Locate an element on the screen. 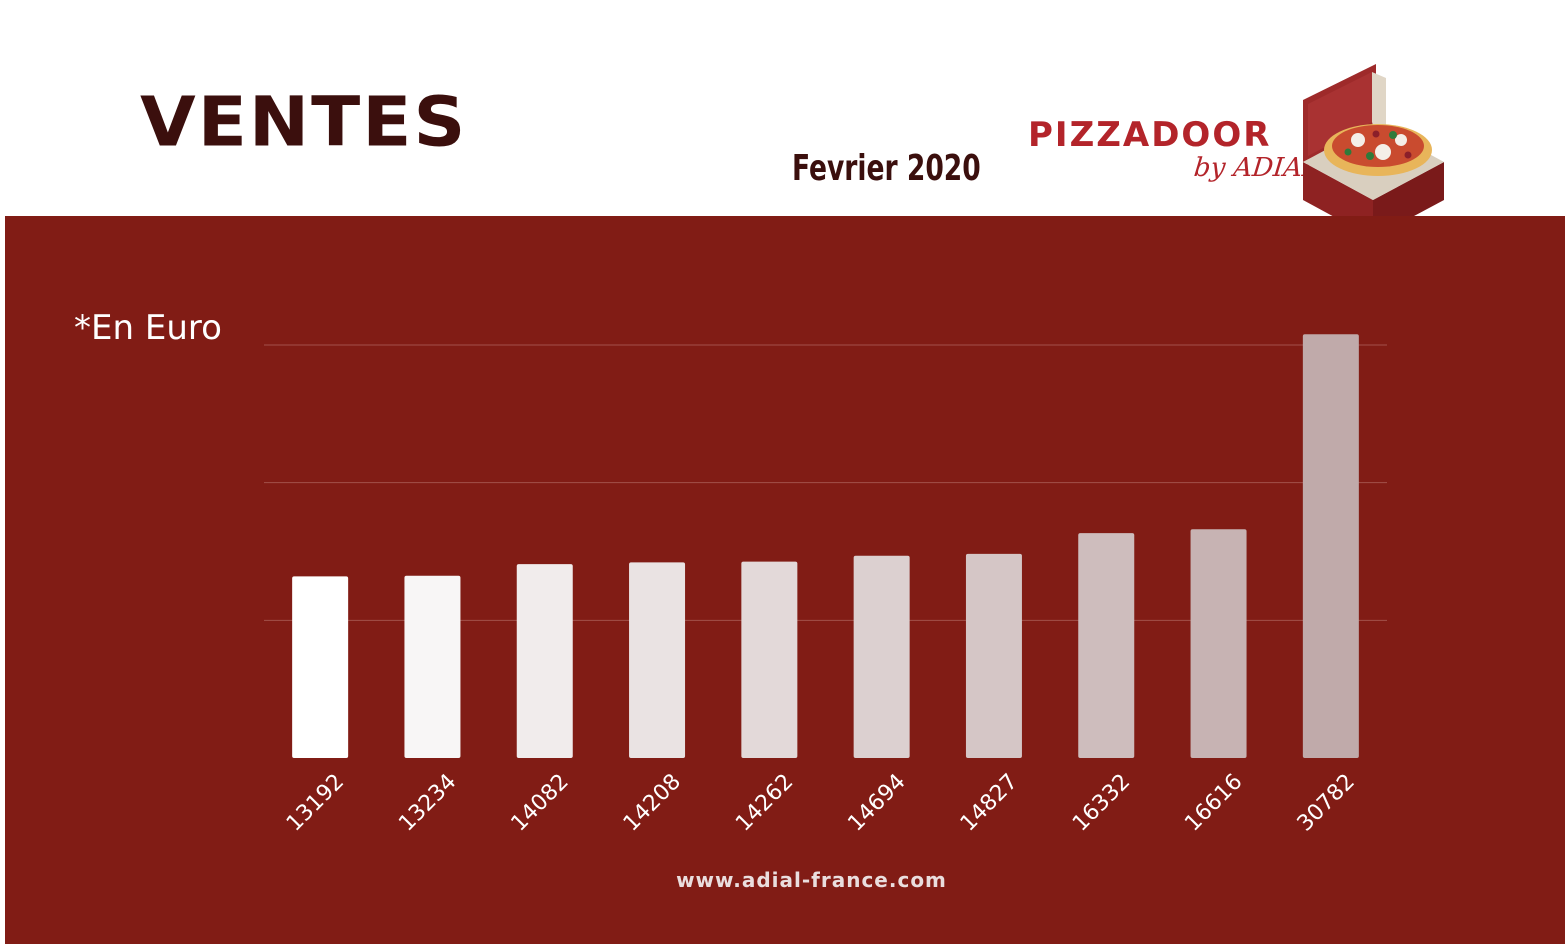 This screenshot has width=1565, height=944. brand-logo: PIZZADOOR by ADIAL is located at coordinates (1238, 151).